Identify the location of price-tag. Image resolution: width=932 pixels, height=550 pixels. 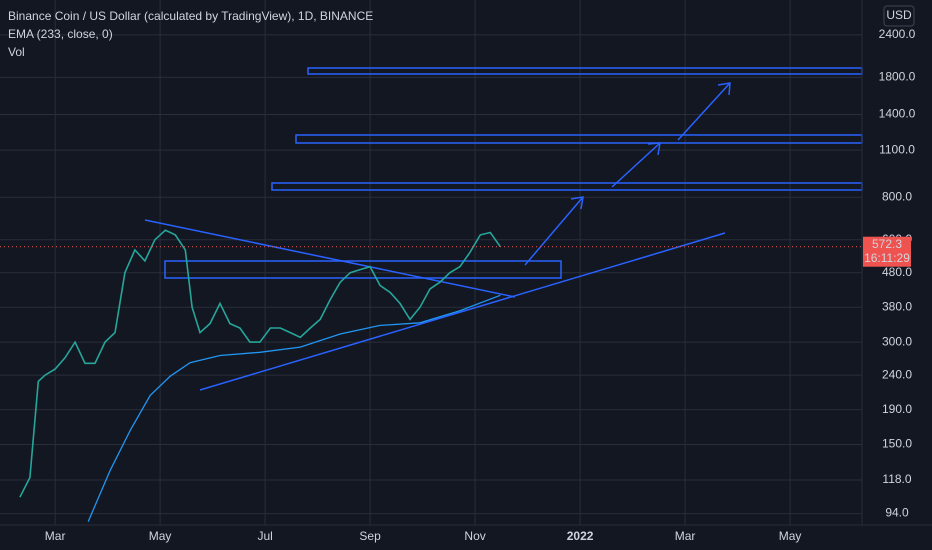
(887, 251).